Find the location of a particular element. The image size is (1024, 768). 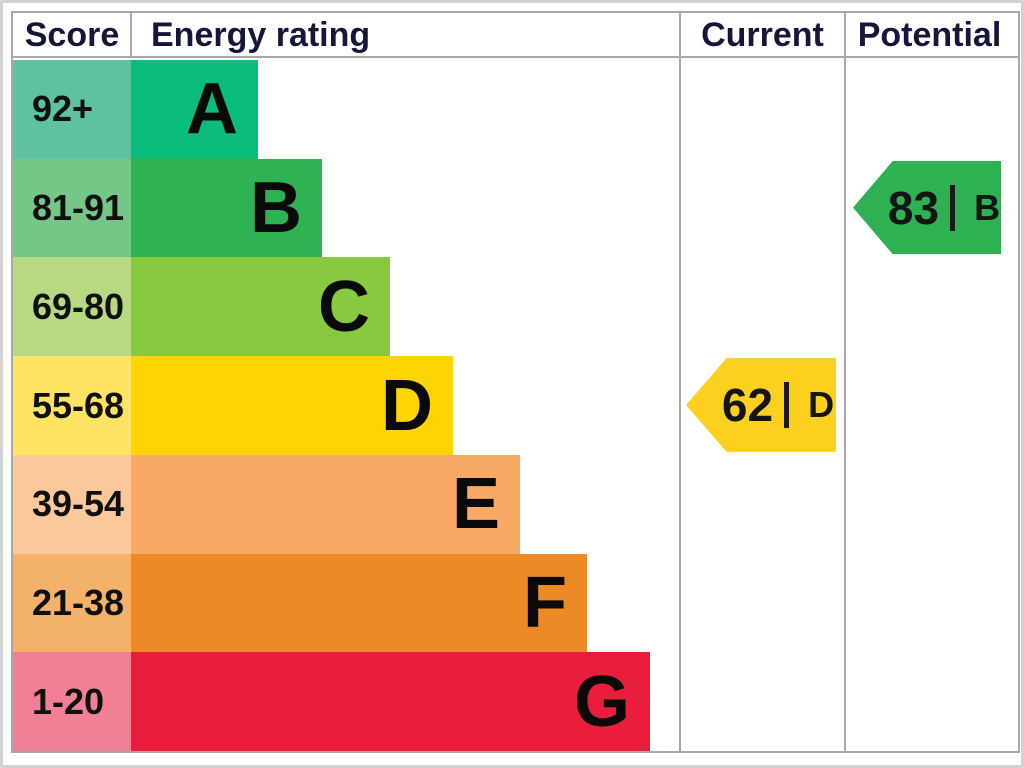

band-bar: A is located at coordinates (194, 109).